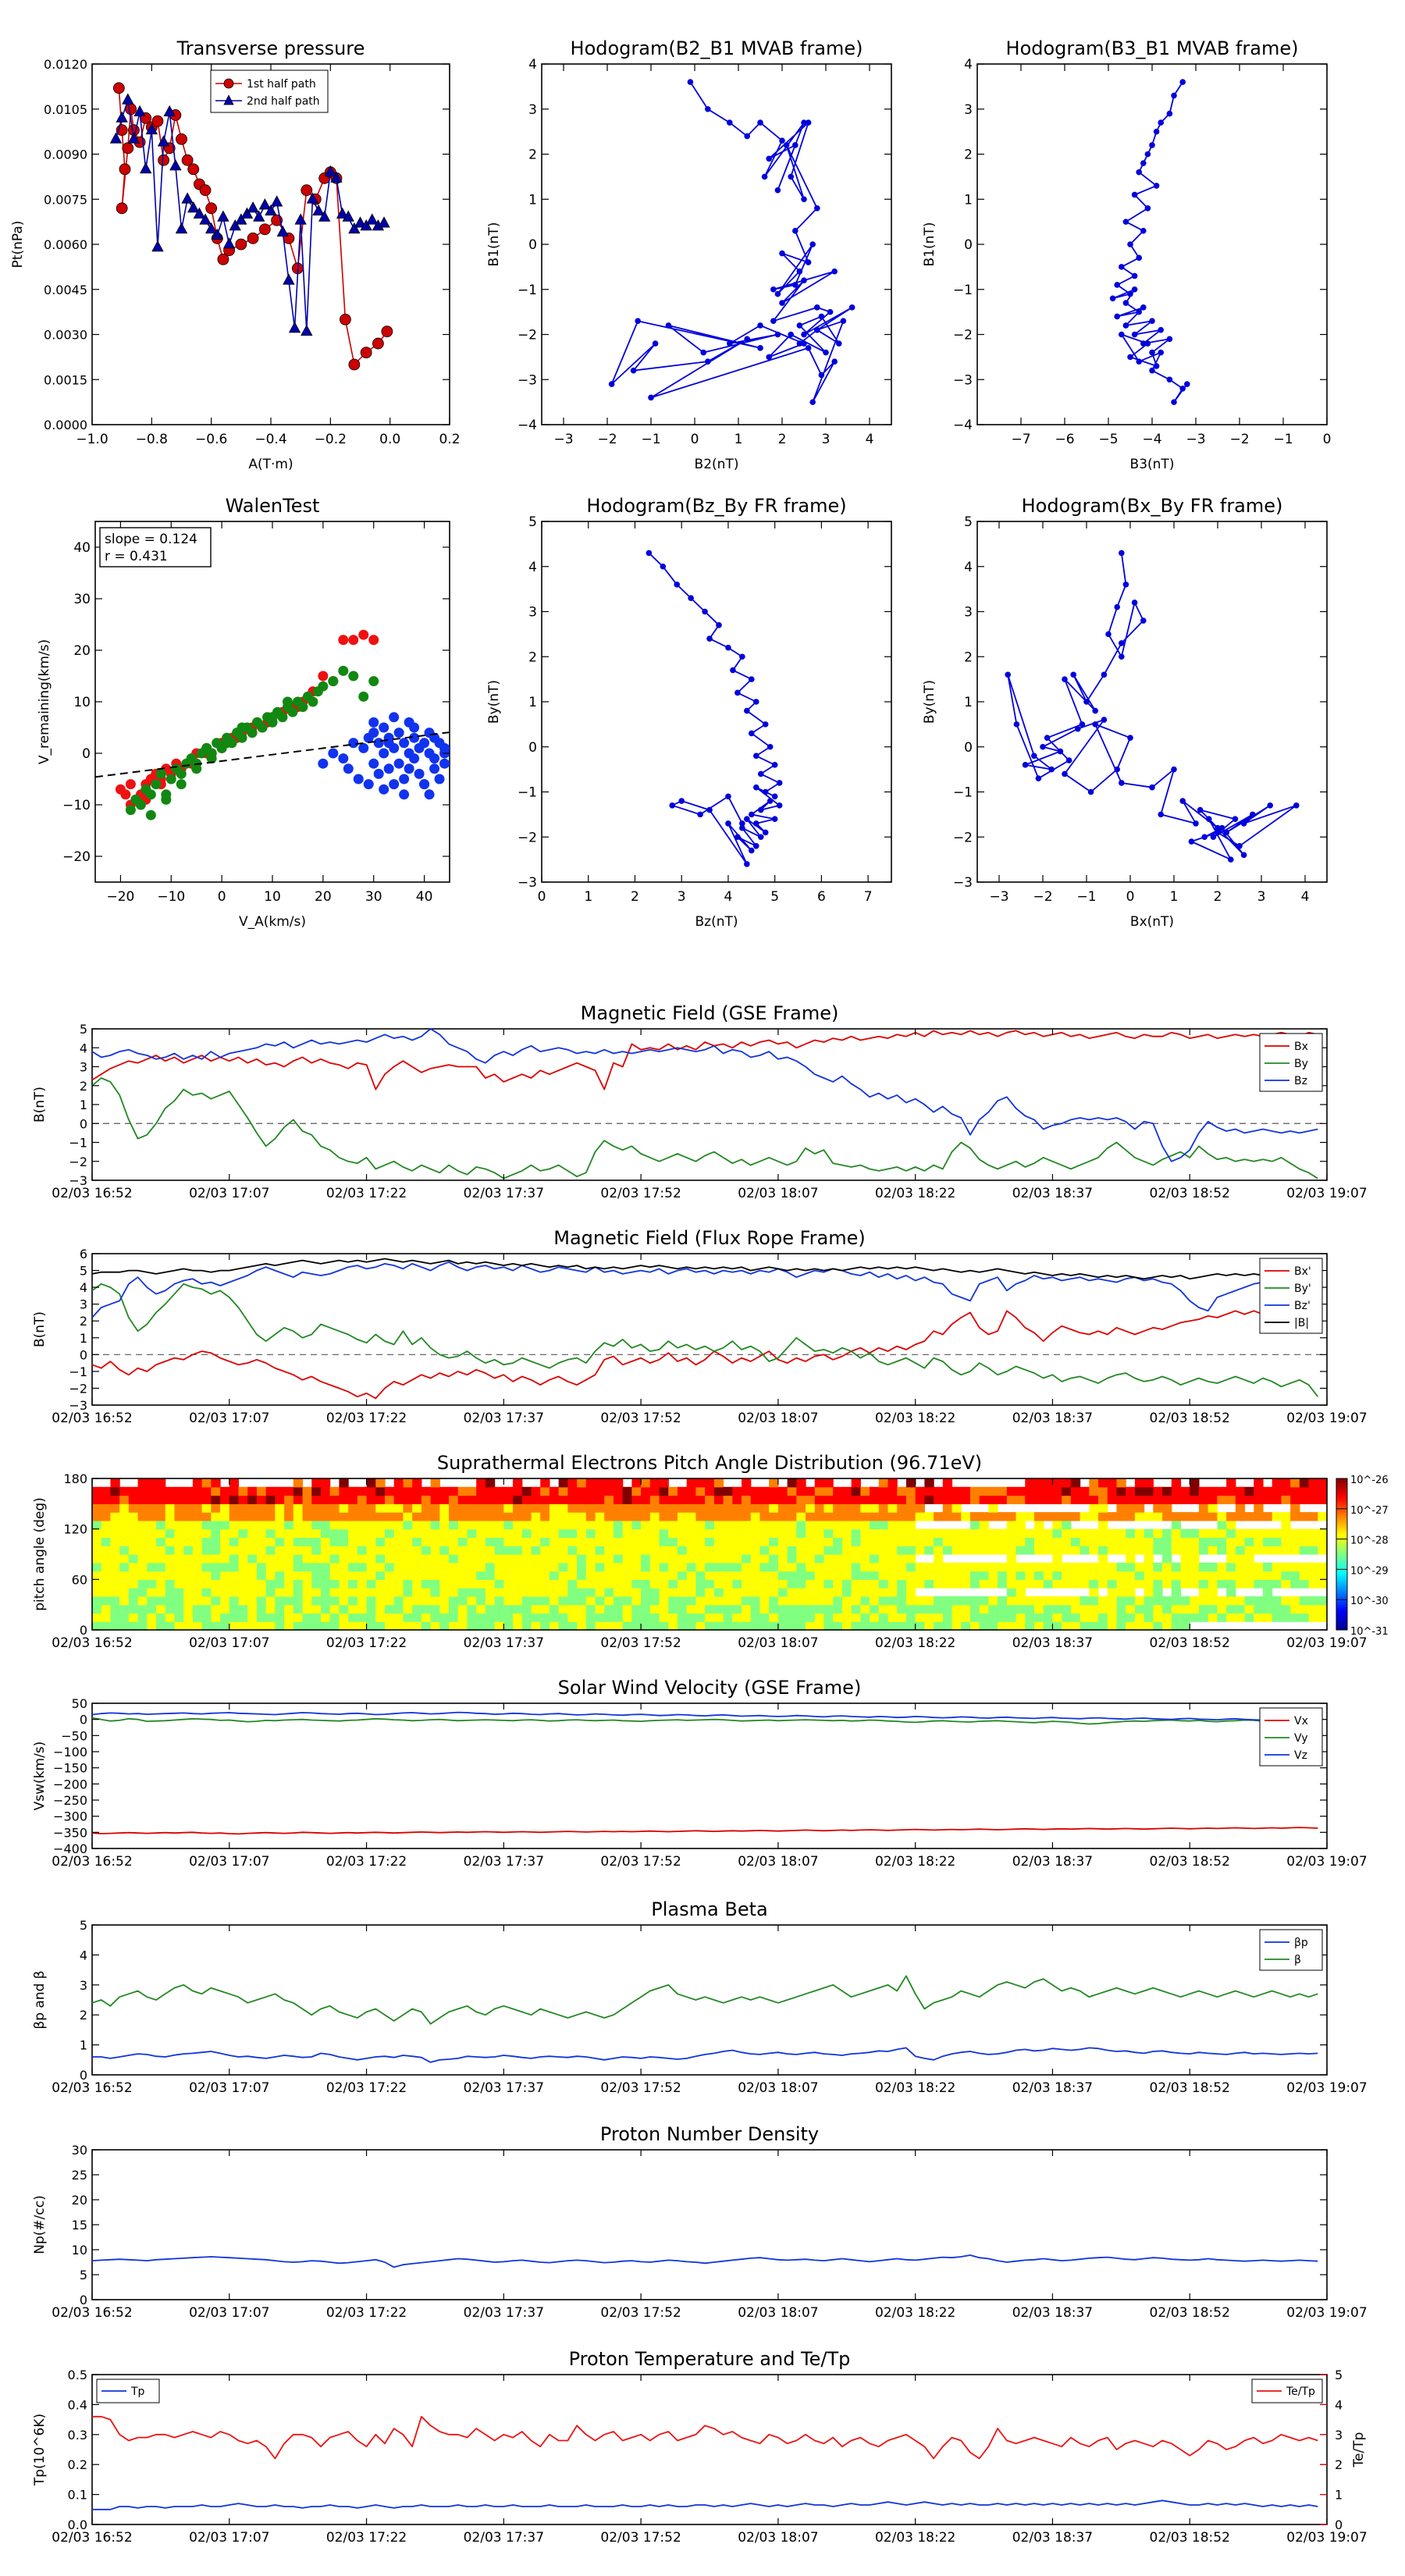 This screenshot has height=2576, width=1405. I want to click on y-tick-label: −2, so click(78, 1388).